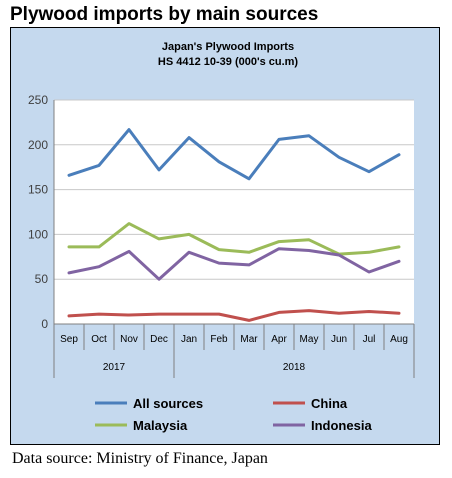 The width and height of the screenshot is (452, 478). Describe the element at coordinates (114, 367) in the screenshot. I see `year-label: 2017` at that location.